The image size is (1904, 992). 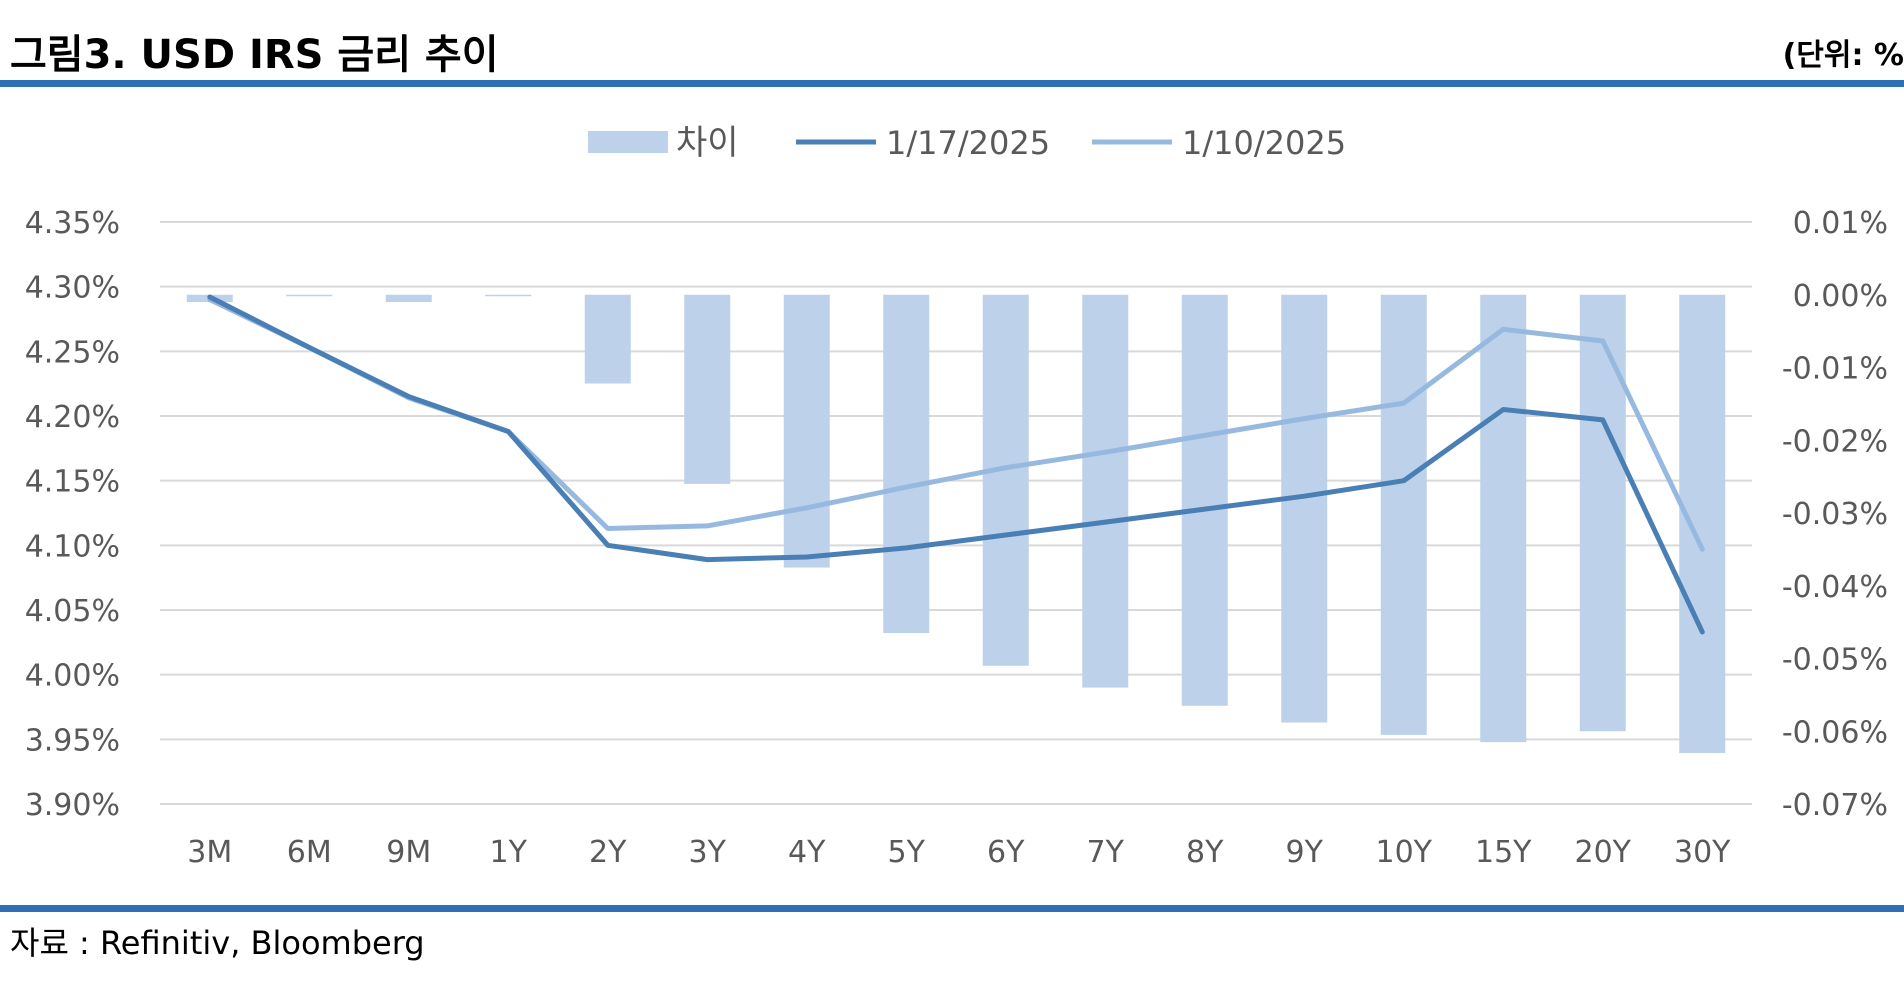 I want to click on y-left-tick-label: 4.35%, so click(x=72, y=223).